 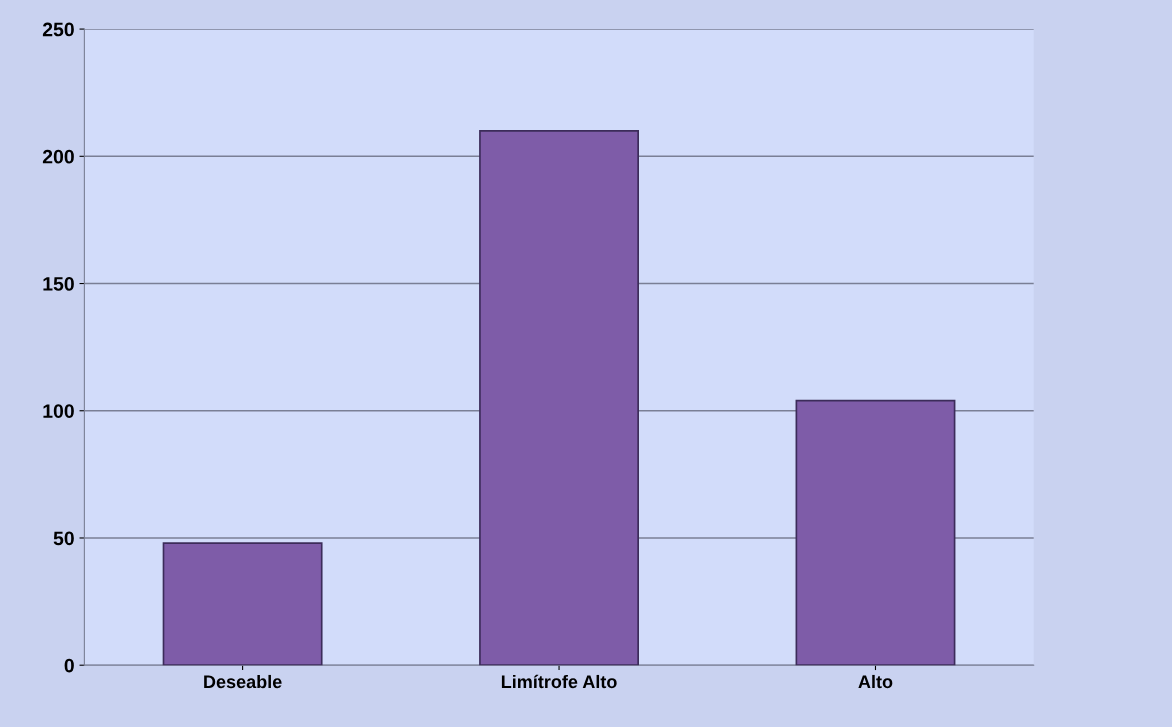 What do you see at coordinates (58, 284) in the screenshot?
I see `y-tick-label: 150` at bounding box center [58, 284].